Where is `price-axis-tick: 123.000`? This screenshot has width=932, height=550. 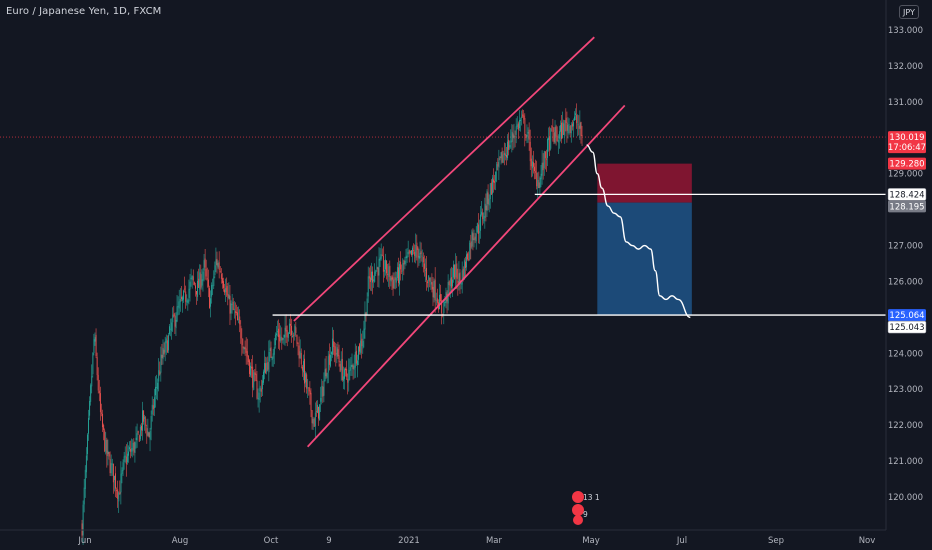 price-axis-tick: 123.000 is located at coordinates (905, 390).